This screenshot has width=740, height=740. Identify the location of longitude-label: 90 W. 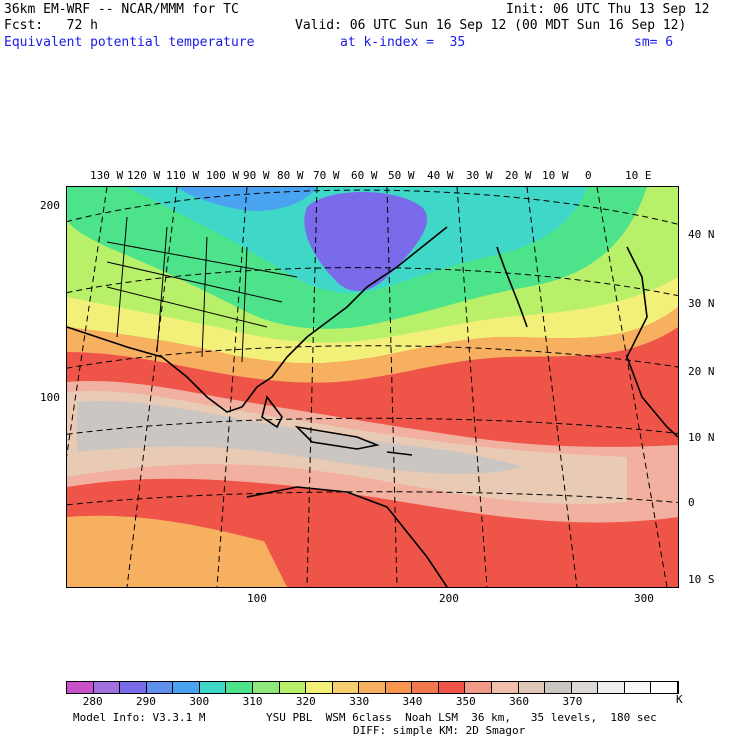
(256, 175).